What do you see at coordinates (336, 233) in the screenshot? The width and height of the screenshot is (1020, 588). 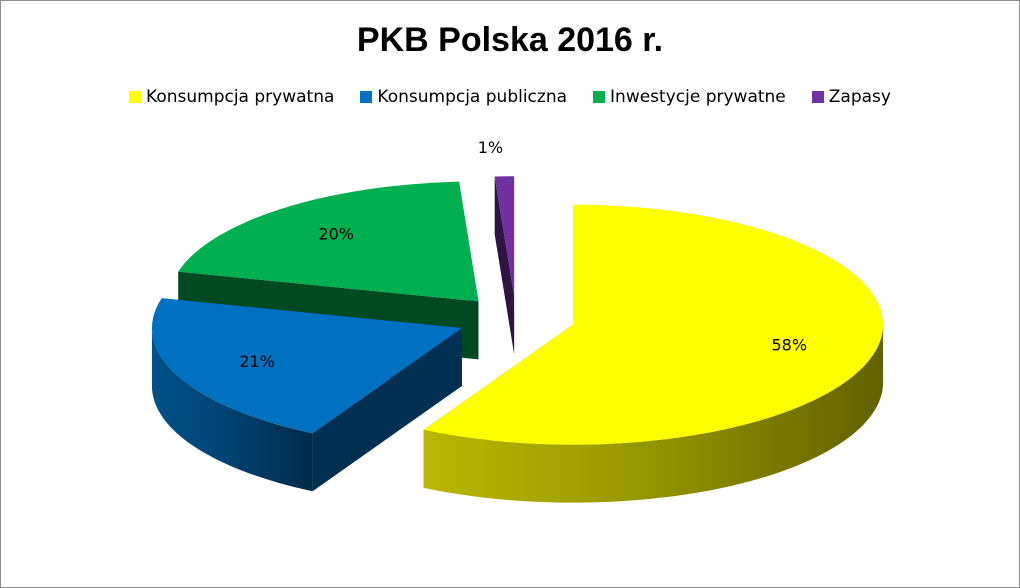 I see `data-label-inwestycje-prywatne: 20%` at bounding box center [336, 233].